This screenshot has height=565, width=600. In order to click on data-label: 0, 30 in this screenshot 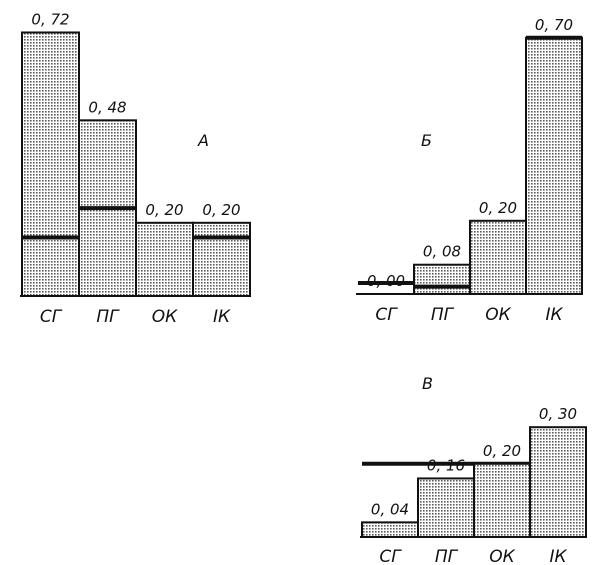, I will do `click(558, 414)`.